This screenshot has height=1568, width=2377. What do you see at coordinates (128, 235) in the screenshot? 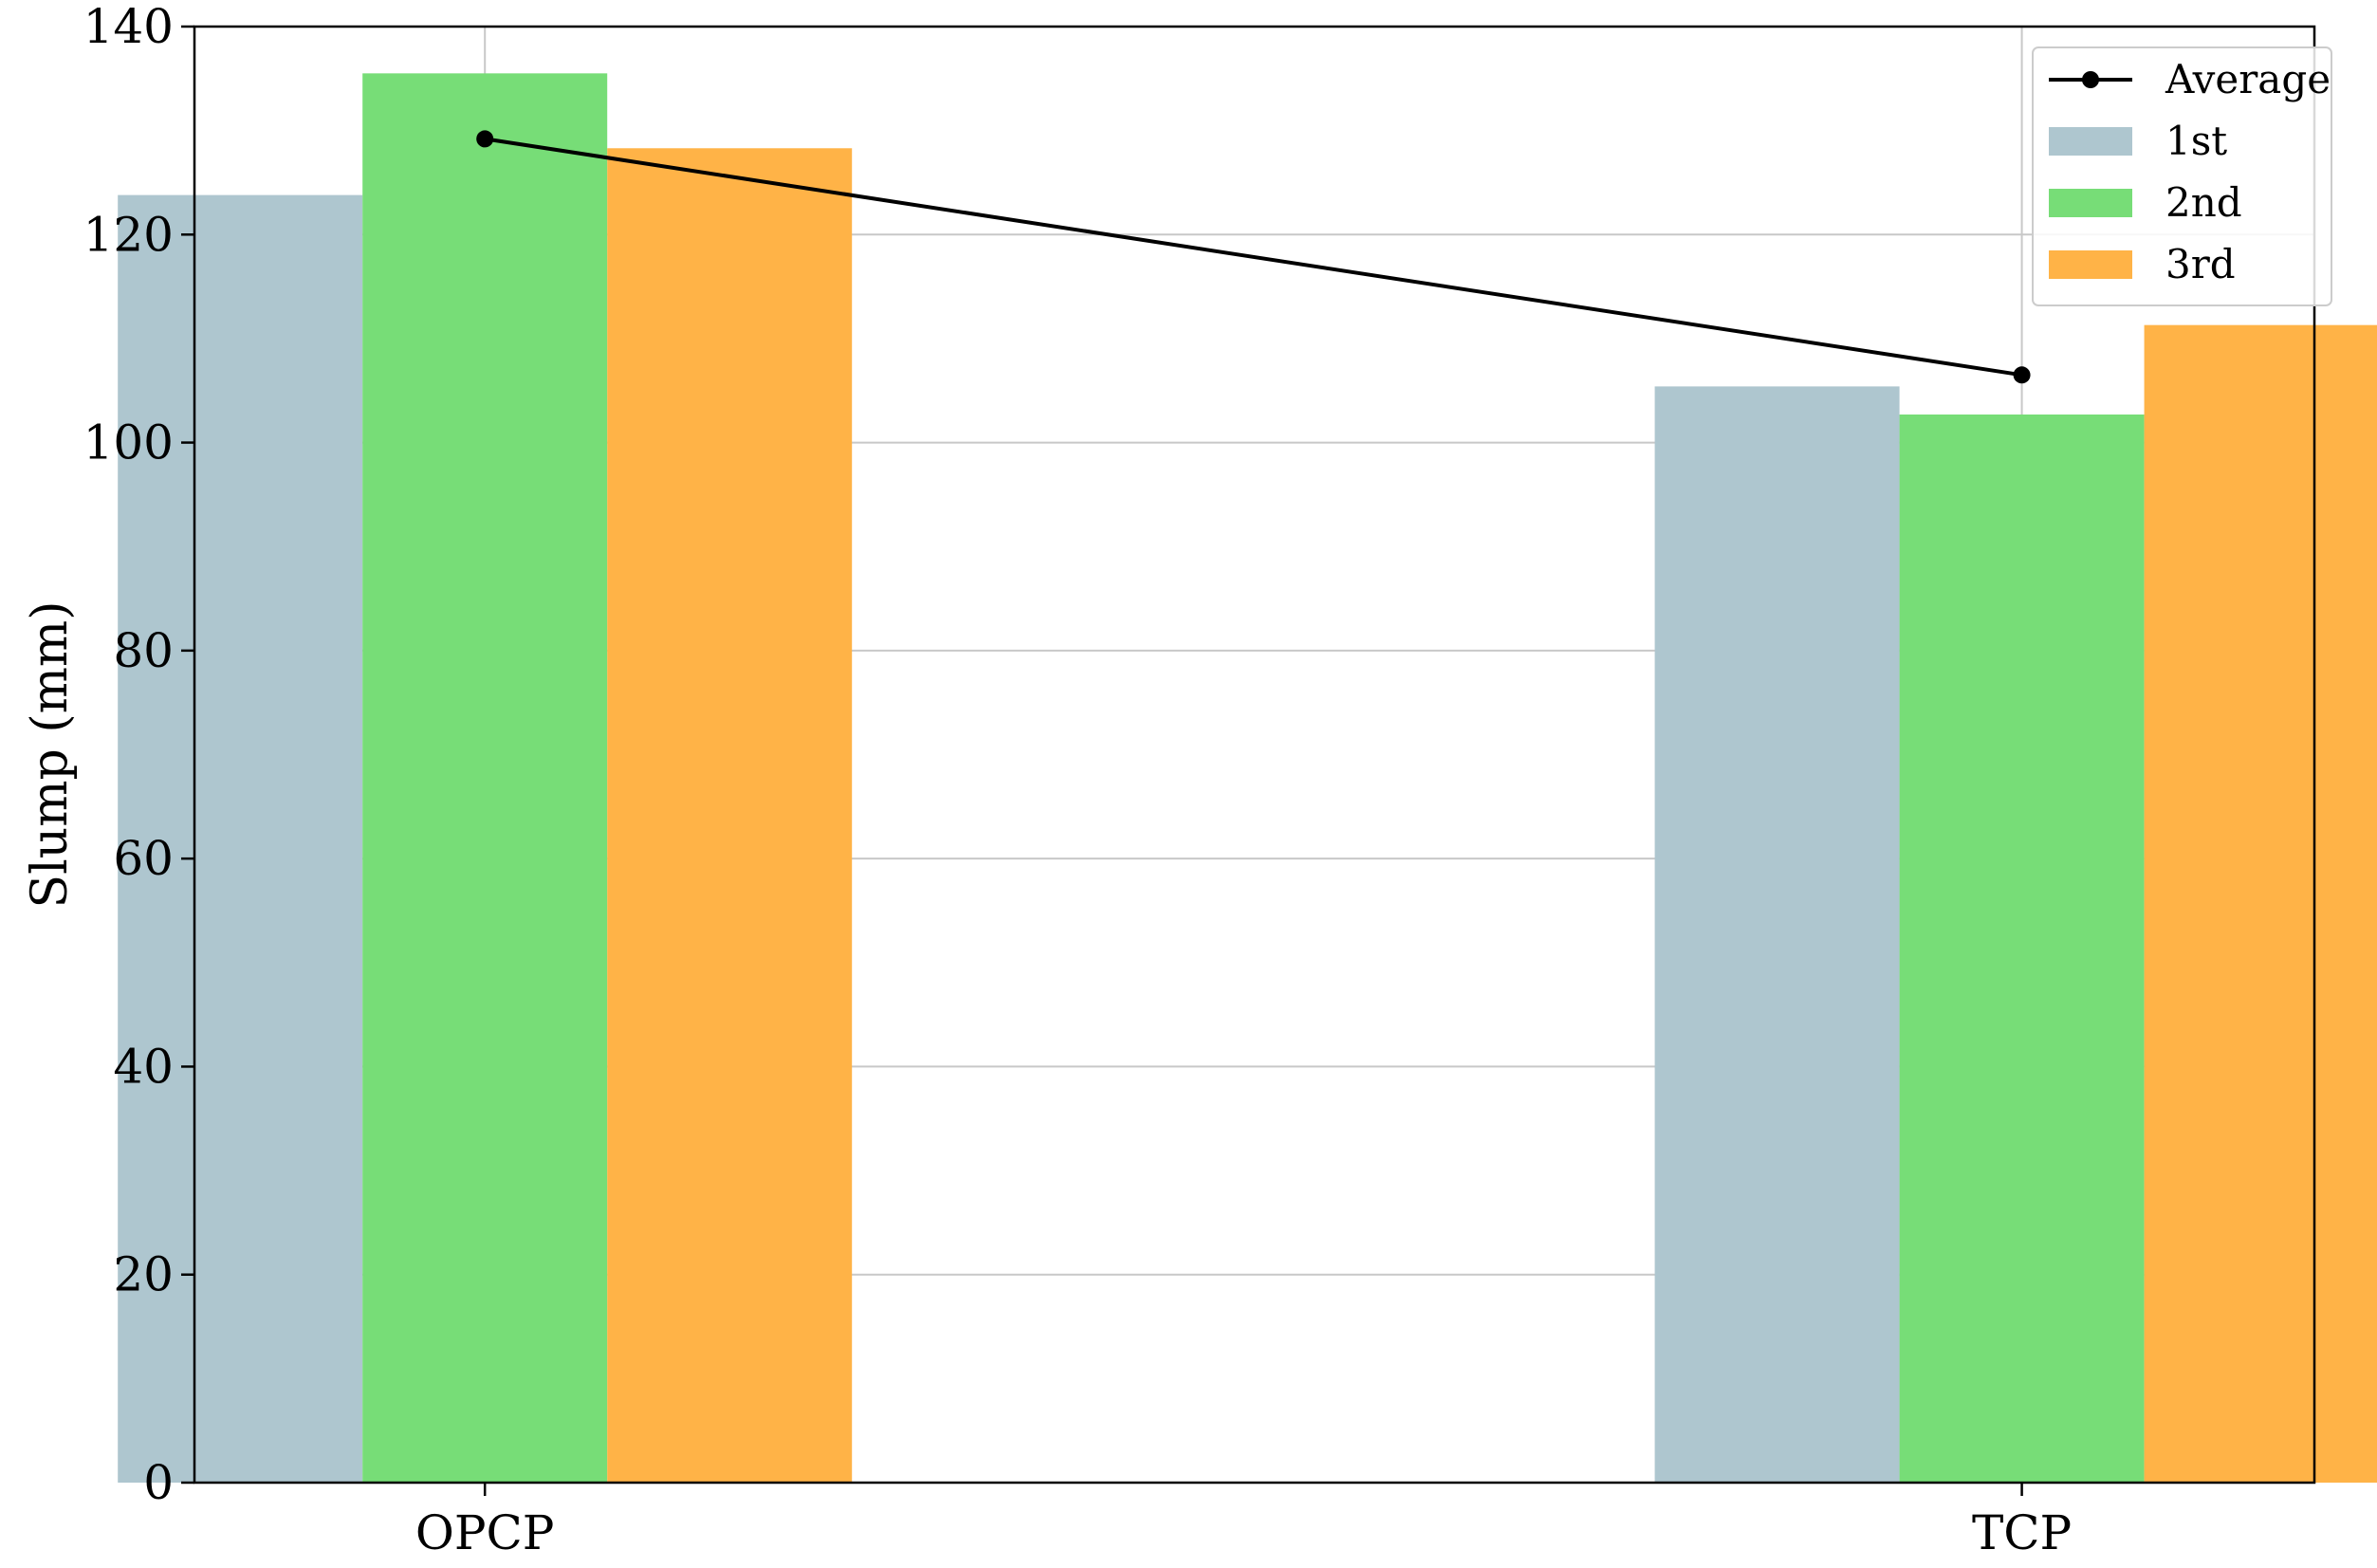
I see `y-tick-label: 120` at bounding box center [128, 235].